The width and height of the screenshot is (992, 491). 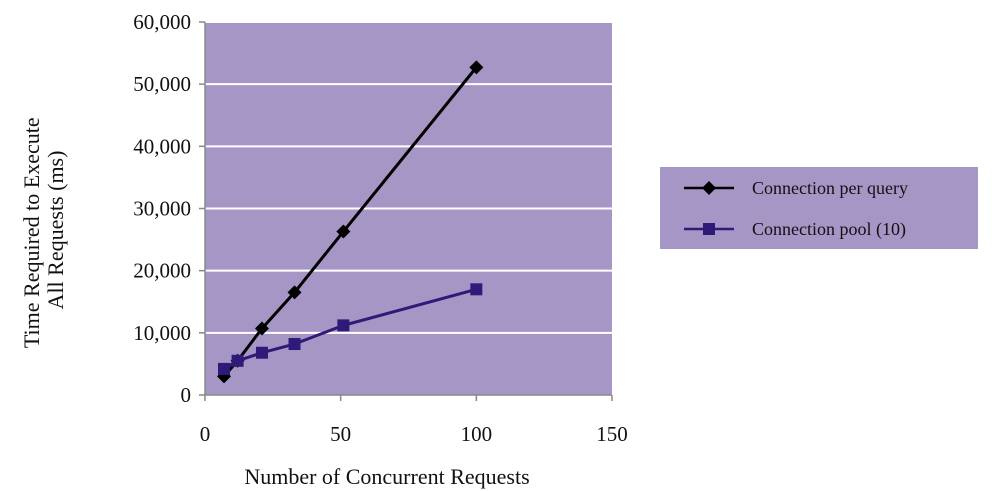 What do you see at coordinates (414, 420) in the screenshot?
I see `x-axis-ticks: 0 50 100 150` at bounding box center [414, 420].